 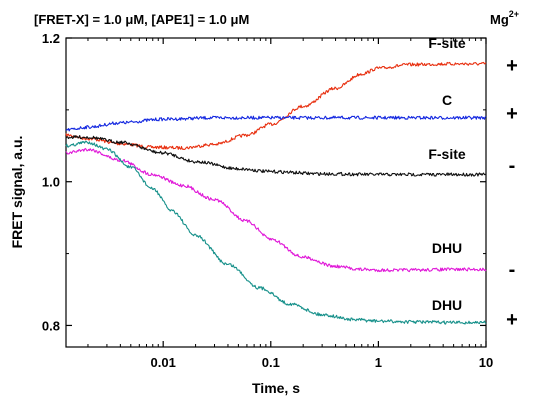 I want to click on x-tick-label: 0.1, so click(x=271, y=362).